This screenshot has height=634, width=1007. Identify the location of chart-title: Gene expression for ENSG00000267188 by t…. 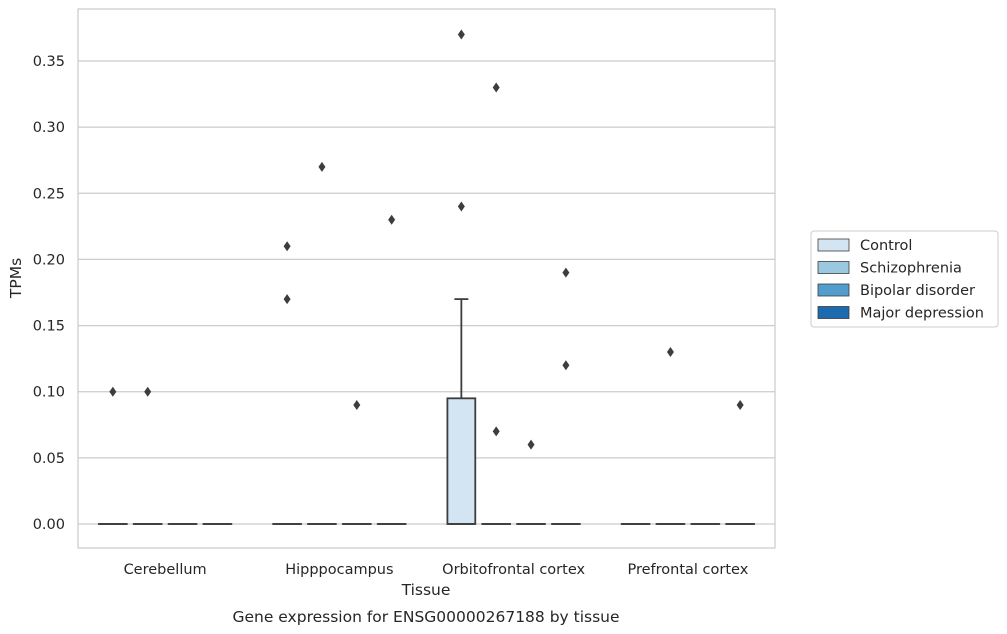
(425, 617).